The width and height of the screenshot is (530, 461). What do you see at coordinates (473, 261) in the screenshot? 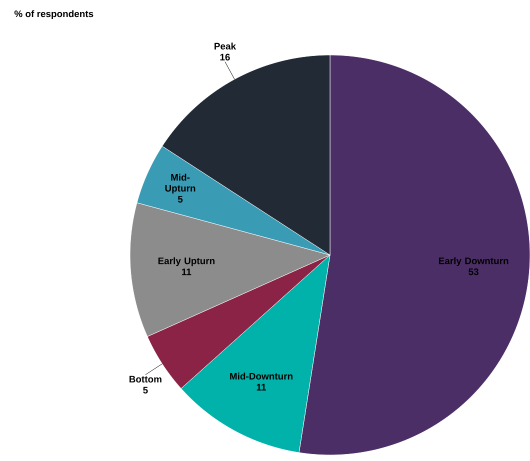
I see `slice-label: Early Downturn` at bounding box center [473, 261].